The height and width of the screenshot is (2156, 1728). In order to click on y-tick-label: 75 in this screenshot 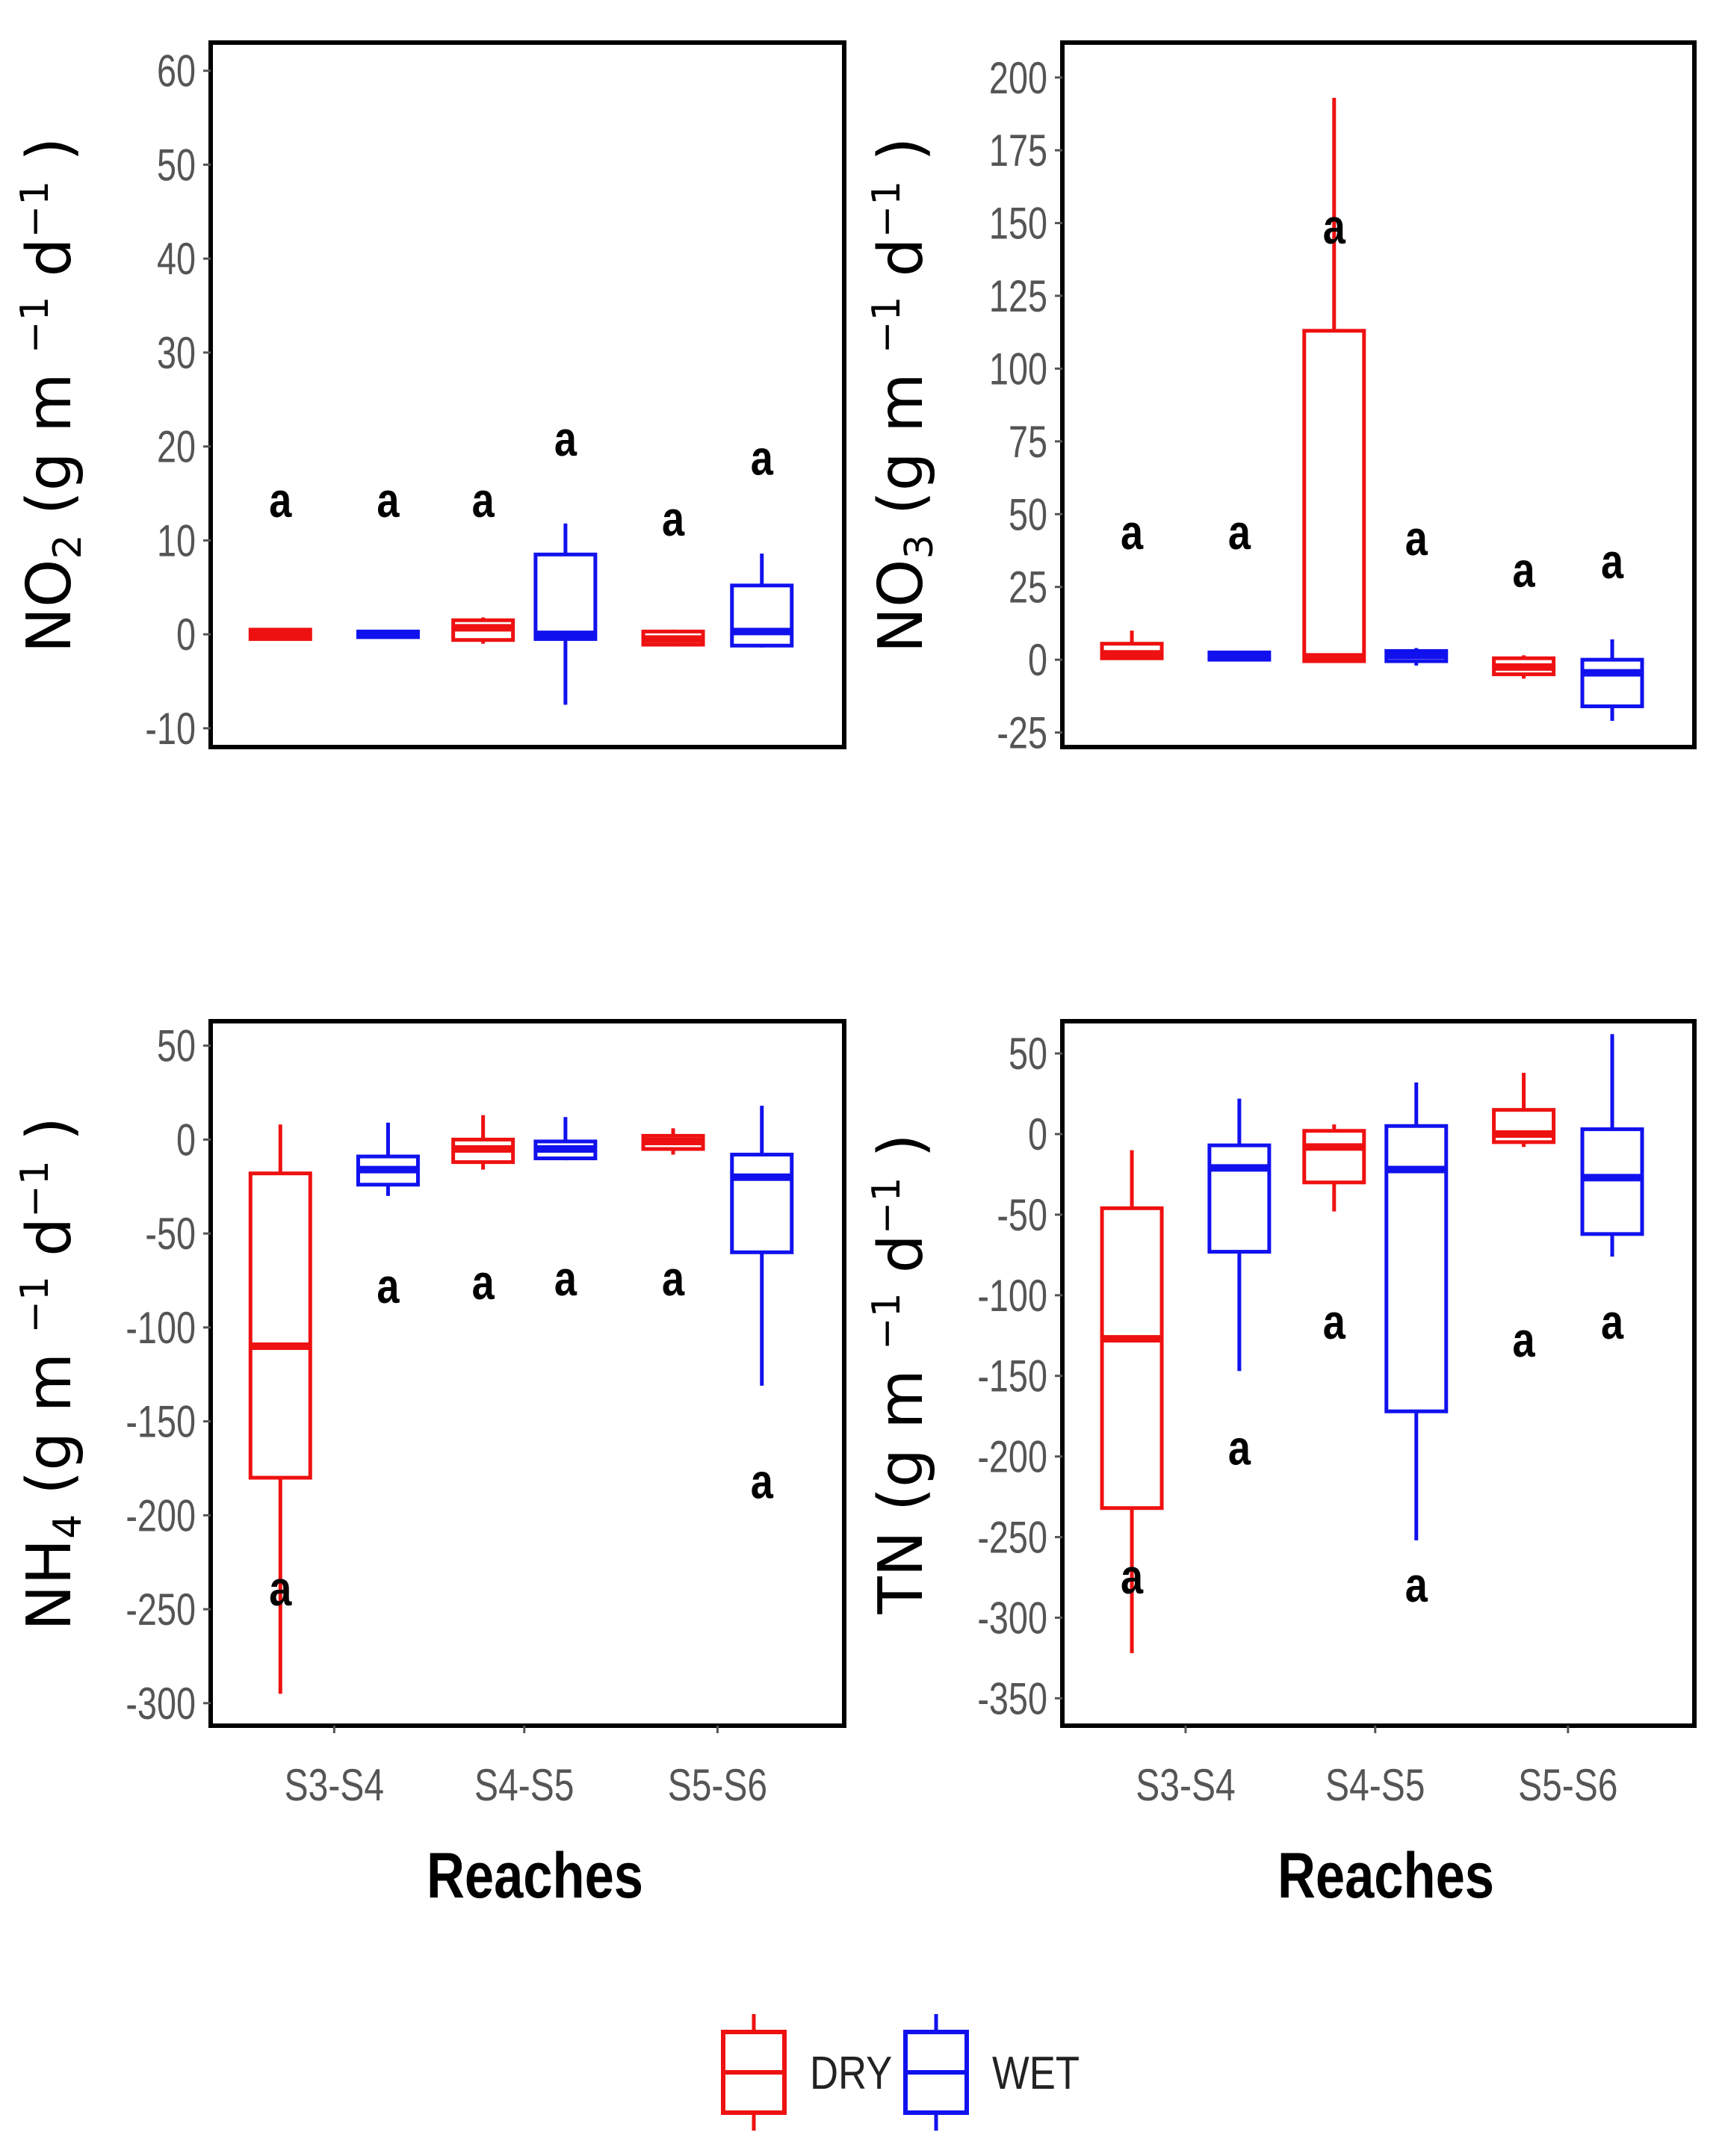, I will do `click(1028, 442)`.